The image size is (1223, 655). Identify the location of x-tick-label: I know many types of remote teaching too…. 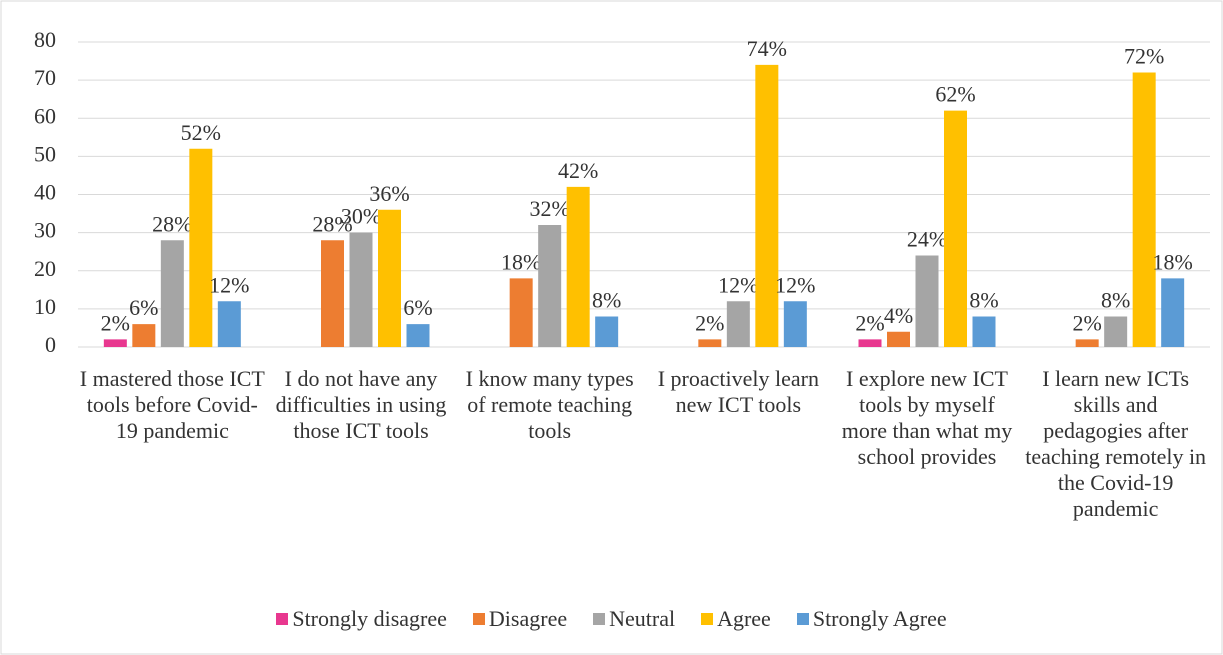
(549, 404).